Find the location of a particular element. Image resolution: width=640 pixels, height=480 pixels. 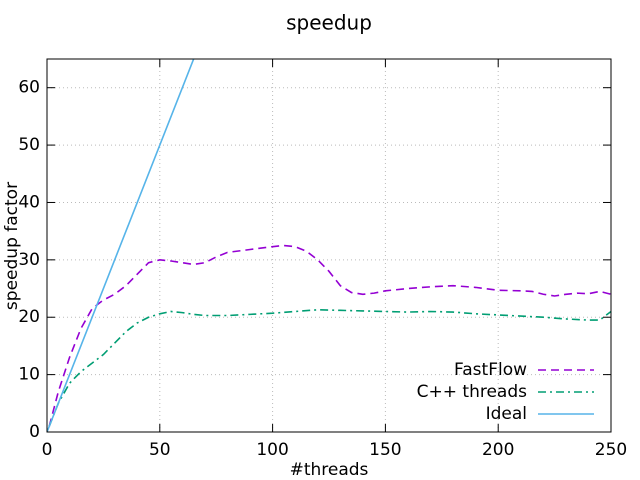

x-tick-label: 250 is located at coordinates (611, 450).